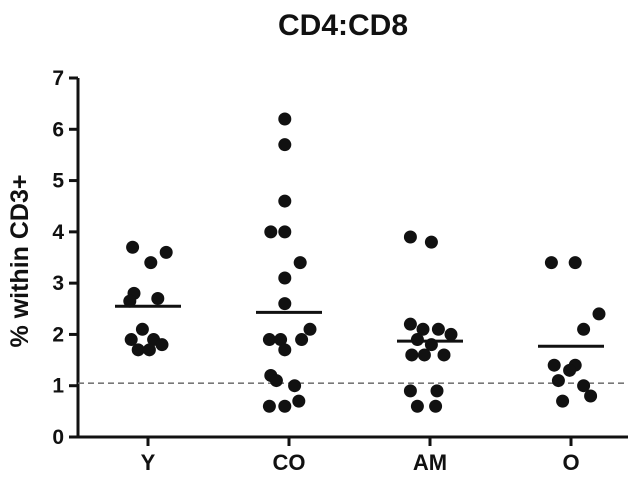  I want to click on y-tick-label: 3, so click(58, 283).